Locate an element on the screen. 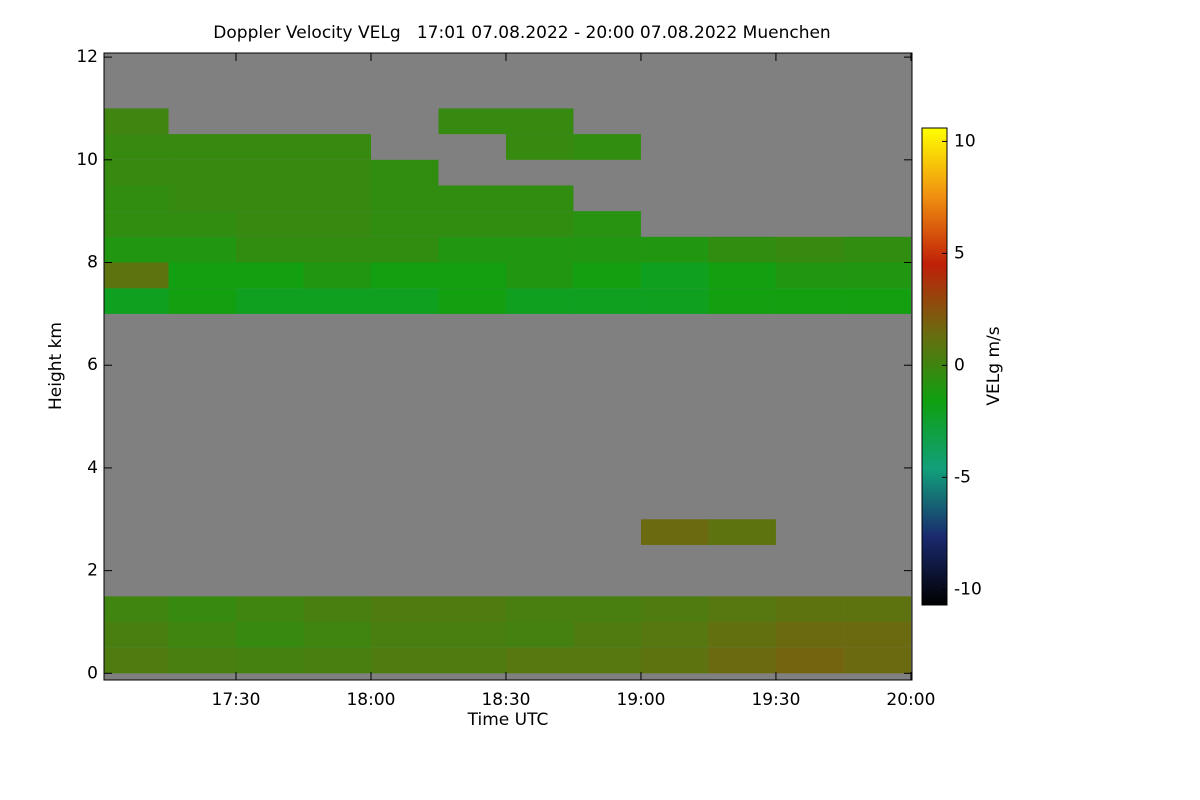  y-tick-label: 12 is located at coordinates (87, 57).